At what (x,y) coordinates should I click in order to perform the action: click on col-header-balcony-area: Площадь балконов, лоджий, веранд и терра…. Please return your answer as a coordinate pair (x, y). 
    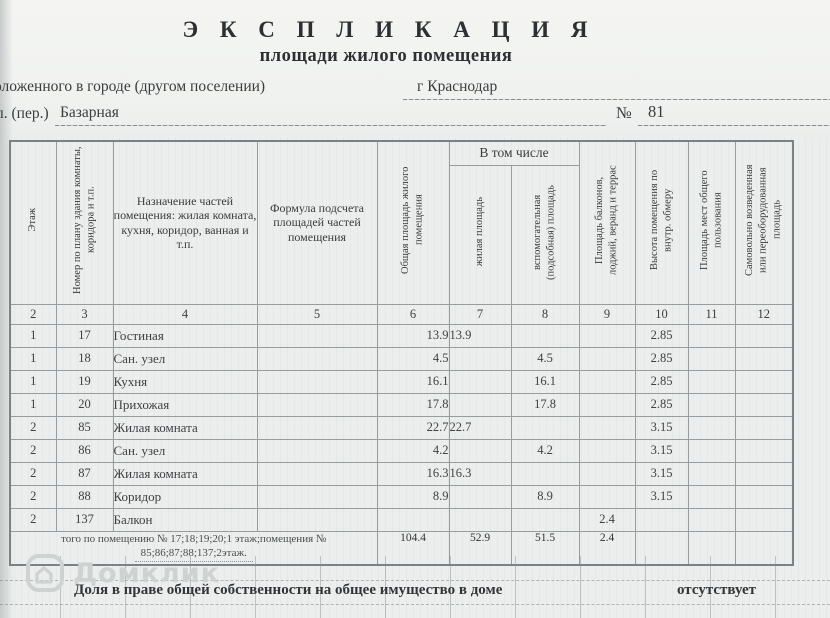
    Looking at the image, I should click on (607, 222).